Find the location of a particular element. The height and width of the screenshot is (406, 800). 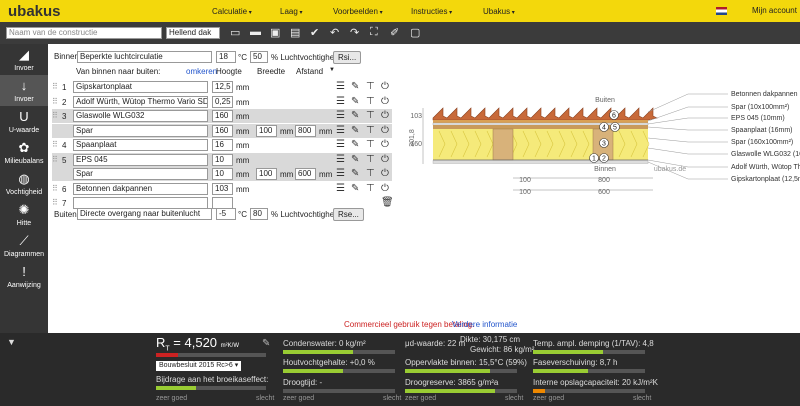

sidebar-item: ↓ Invoer is located at coordinates (24, 90).